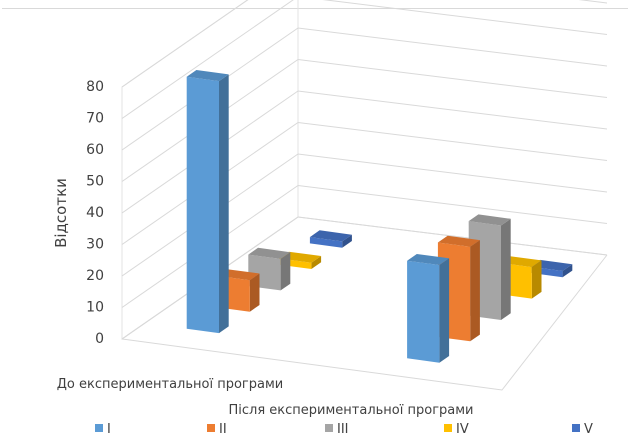  Describe the element at coordinates (99, 428) in the screenshot. I see `legend-swatch-I` at that location.